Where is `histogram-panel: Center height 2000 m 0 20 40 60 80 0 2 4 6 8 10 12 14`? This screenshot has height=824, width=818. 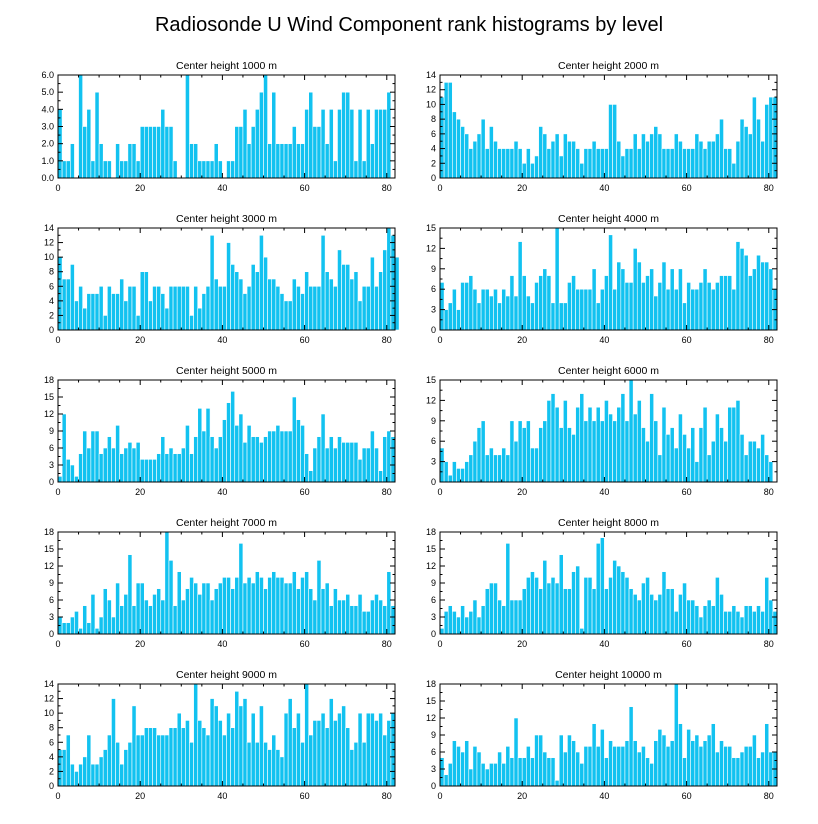 histogram-panel: Center height 2000 m 0 20 40 60 80 0 2 4 6 8 10 12 14 is located at coordinates (602, 126).